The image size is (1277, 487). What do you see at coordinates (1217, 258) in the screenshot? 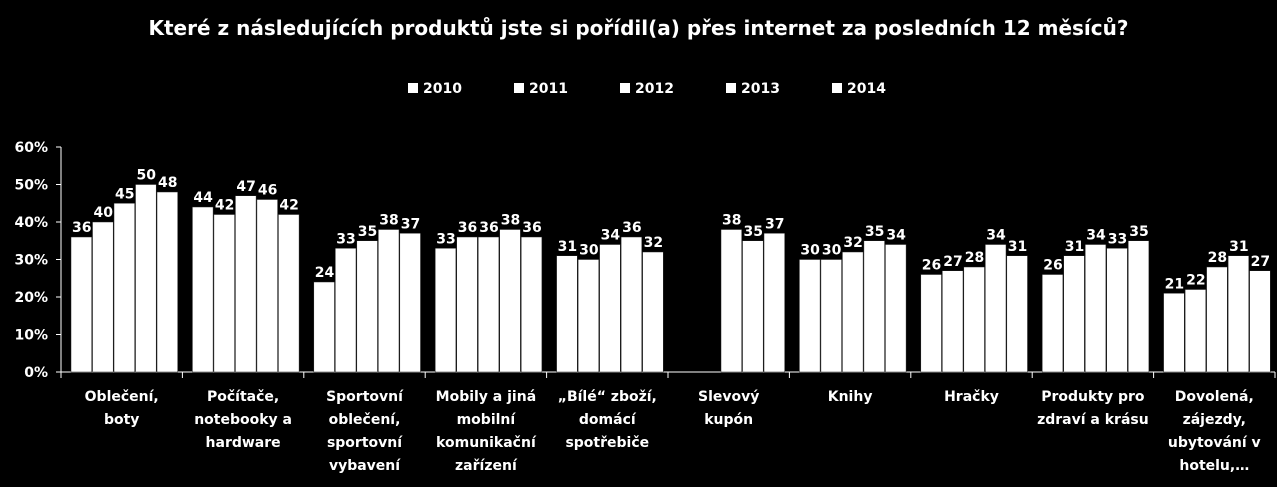
I see `data-label: 28` at bounding box center [1217, 258].